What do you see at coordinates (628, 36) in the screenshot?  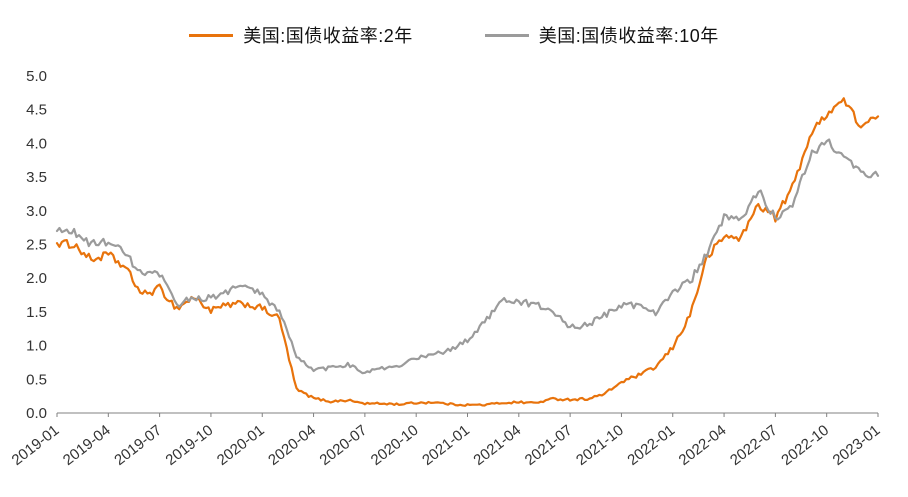 I see `legend-label-10y: 美国:国债收益率:10年` at bounding box center [628, 36].